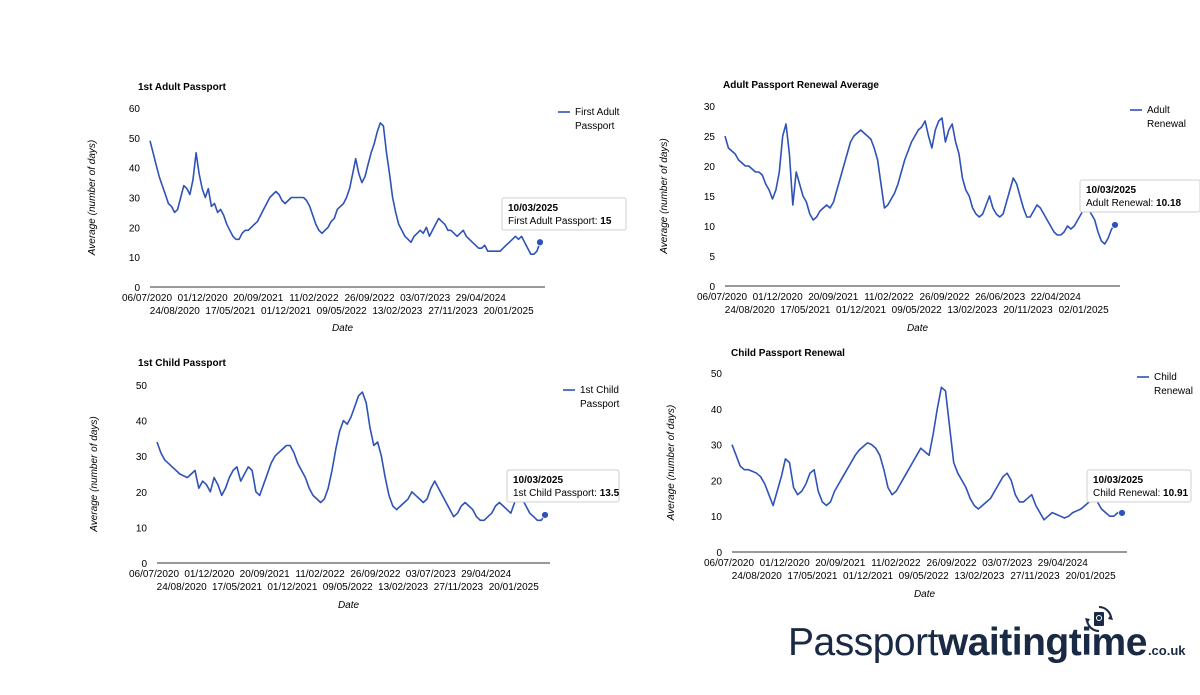  I want to click on legend-label: Passport, so click(600, 404).